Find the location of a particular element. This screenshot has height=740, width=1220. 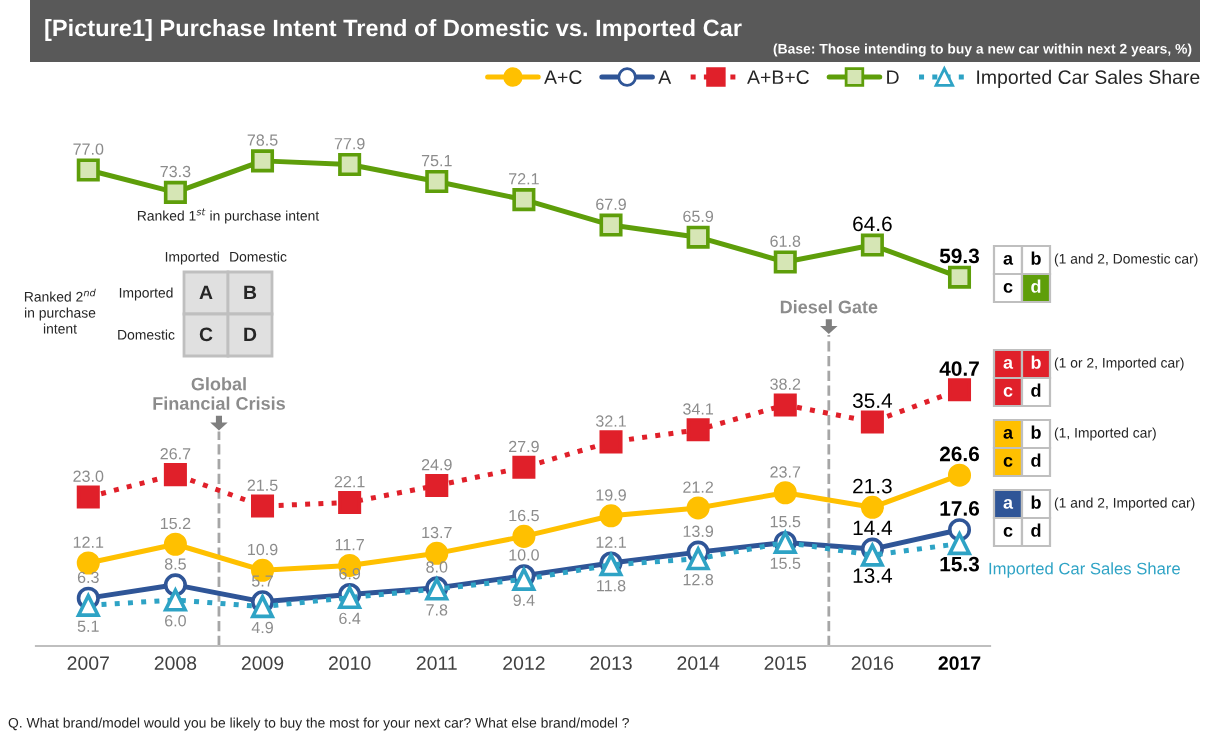

data-label: 61.8 is located at coordinates (785, 241).